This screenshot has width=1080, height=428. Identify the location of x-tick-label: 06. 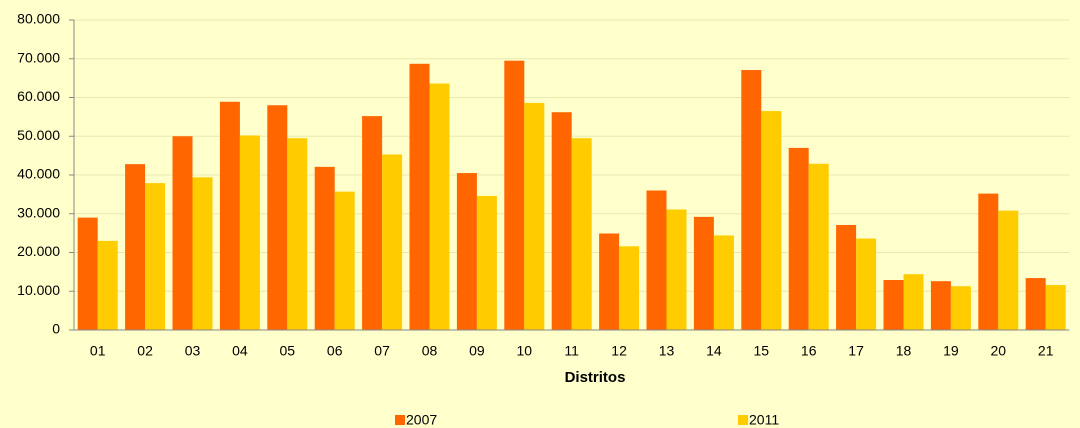
(335, 351).